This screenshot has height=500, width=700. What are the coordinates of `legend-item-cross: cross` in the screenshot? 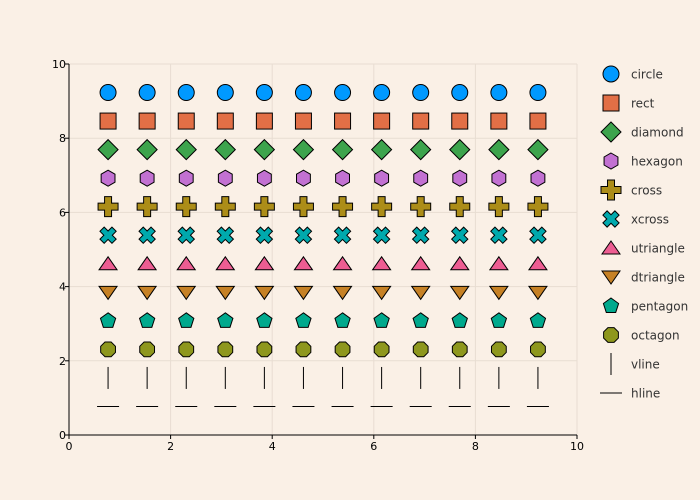 It's located at (631, 190).